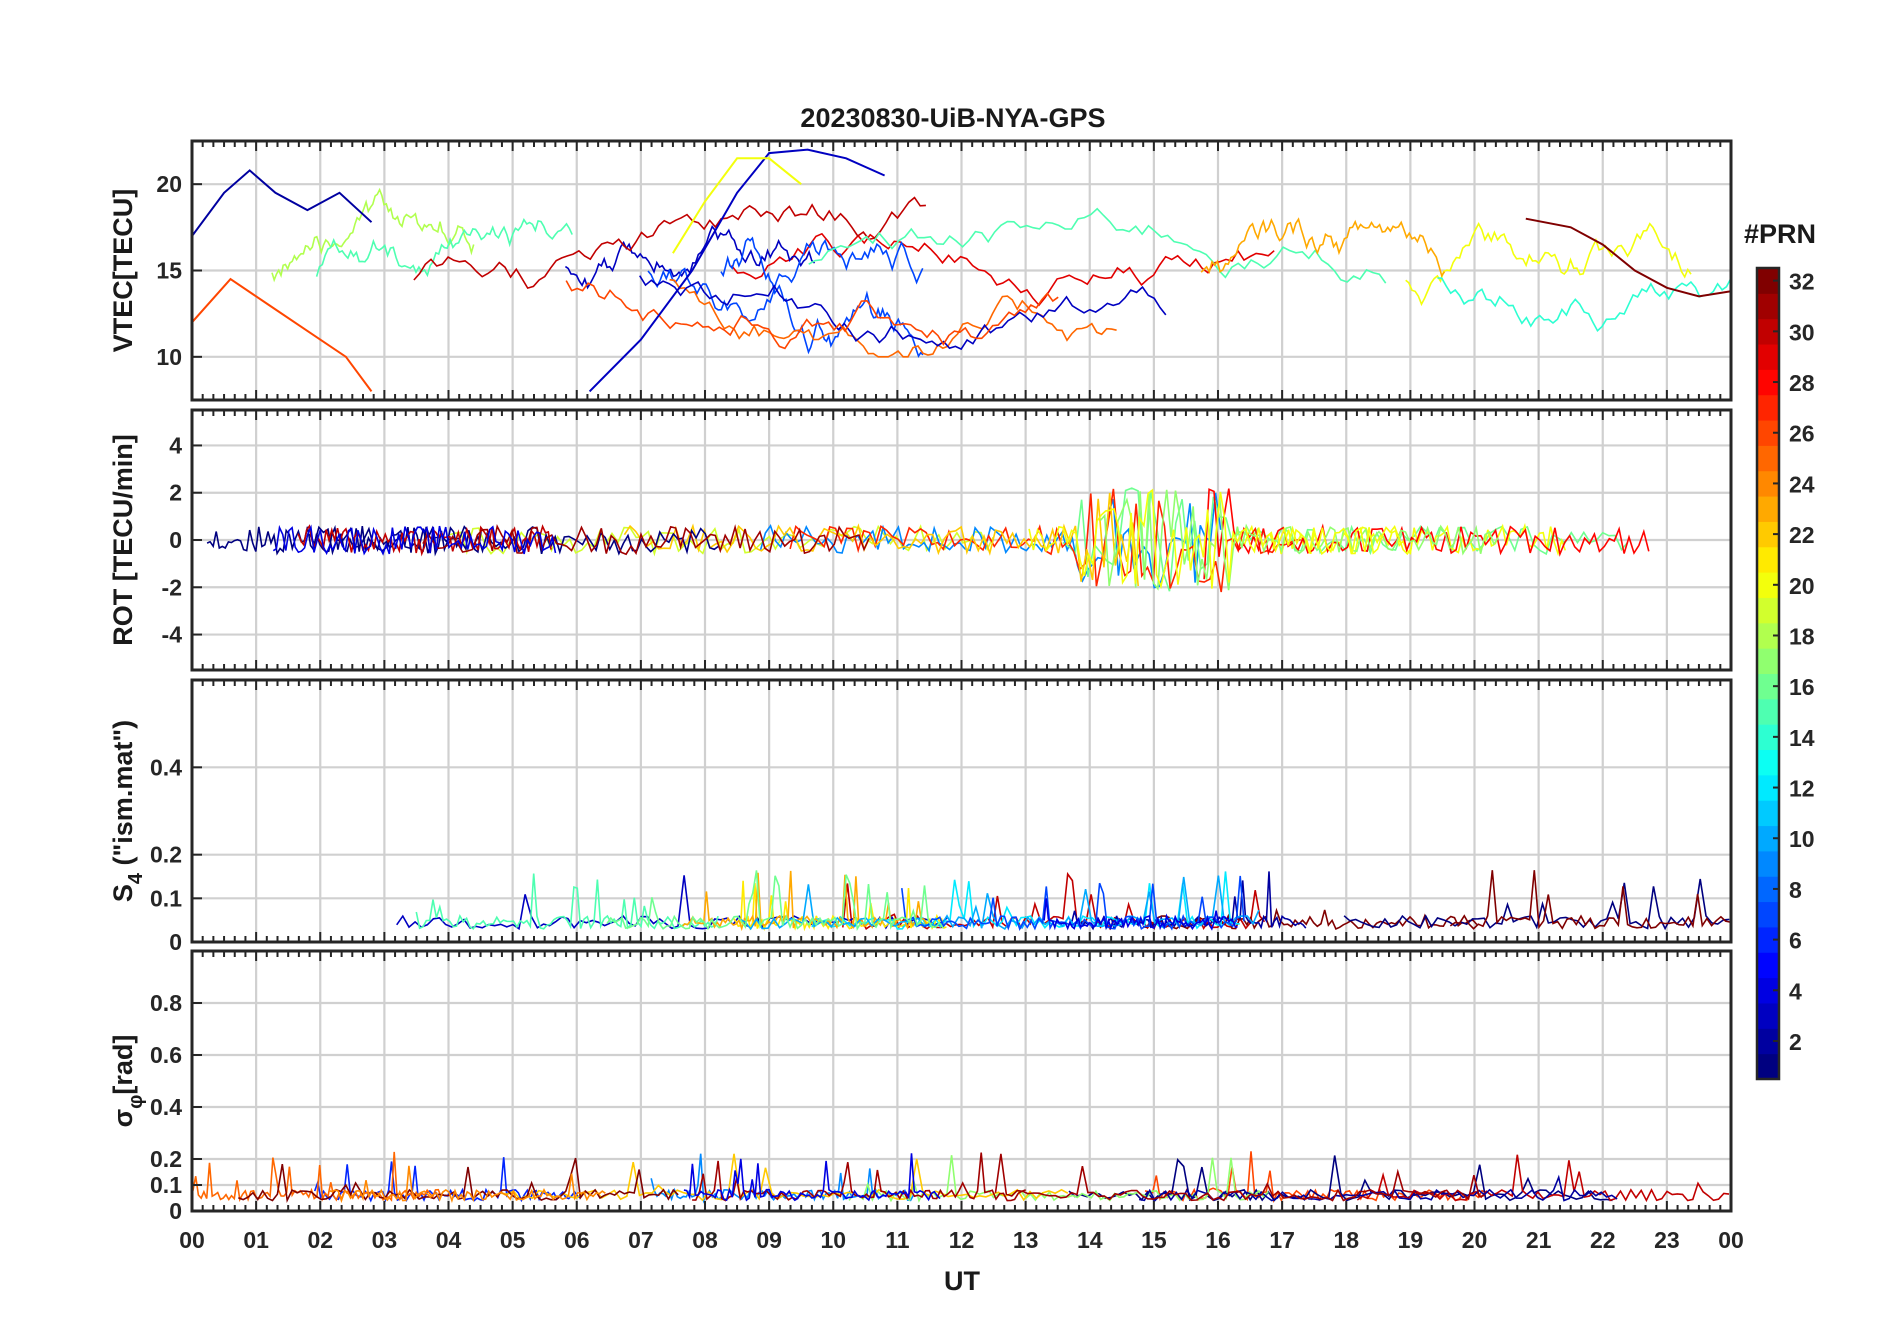 This screenshot has width=1902, height=1330. What do you see at coordinates (897, 1240) in the screenshot?
I see `x-tick-label: 11` at bounding box center [897, 1240].